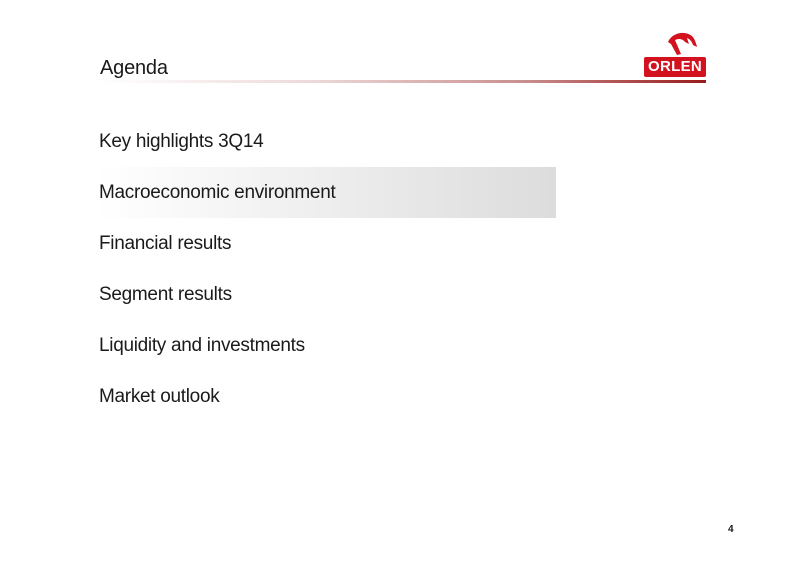 Image resolution: width=800 pixels, height=565 pixels. What do you see at coordinates (134, 68) in the screenshot?
I see `page-title: Agenda` at bounding box center [134, 68].